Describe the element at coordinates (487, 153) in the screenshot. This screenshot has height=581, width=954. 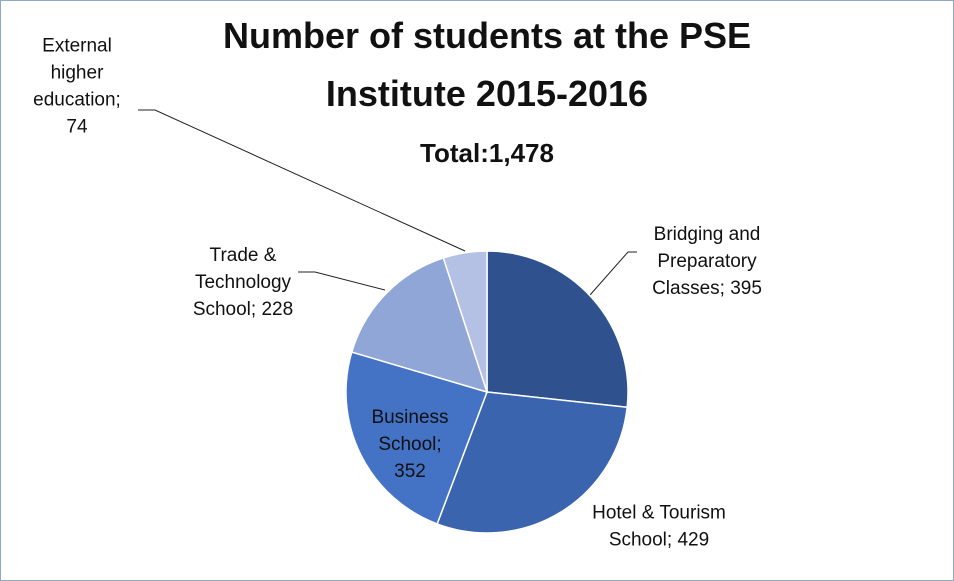
I see `chart-subtitle: Total:1,478` at that location.